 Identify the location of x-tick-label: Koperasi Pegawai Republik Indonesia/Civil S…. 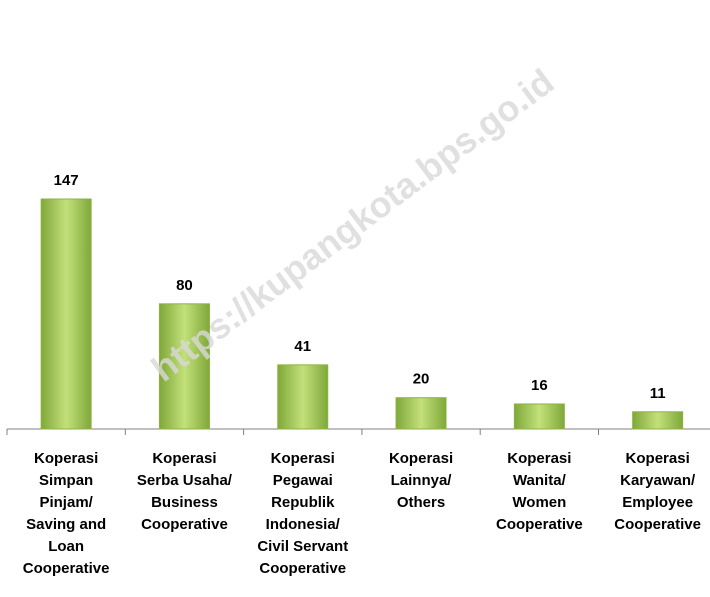
(302, 513).